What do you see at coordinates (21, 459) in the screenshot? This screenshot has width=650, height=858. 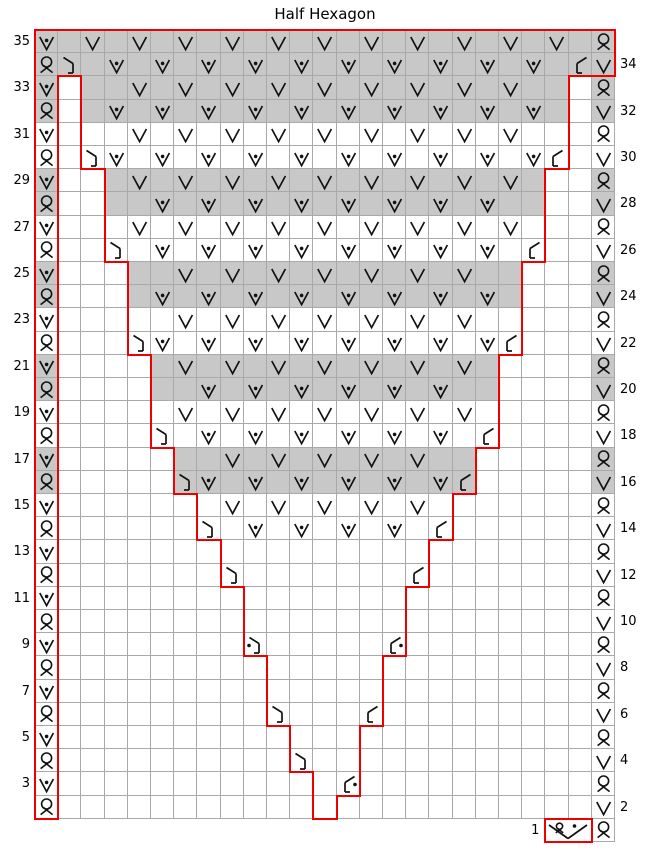 I see `row-number-left: 17` at bounding box center [21, 459].